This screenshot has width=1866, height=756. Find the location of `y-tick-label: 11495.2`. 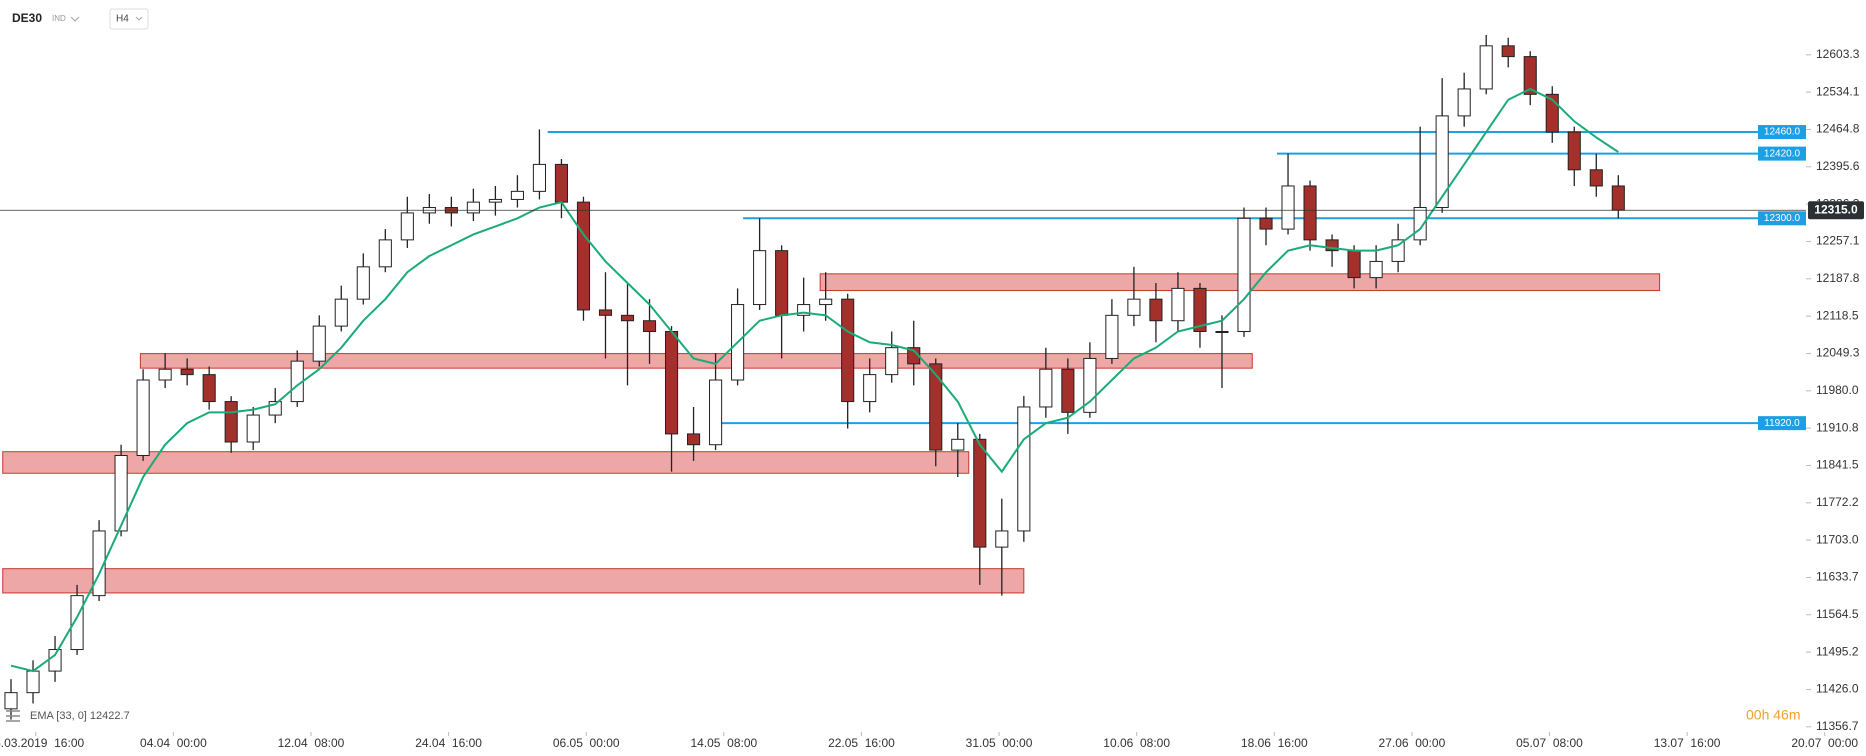

y-tick-label: 11495.2 is located at coordinates (1837, 651).